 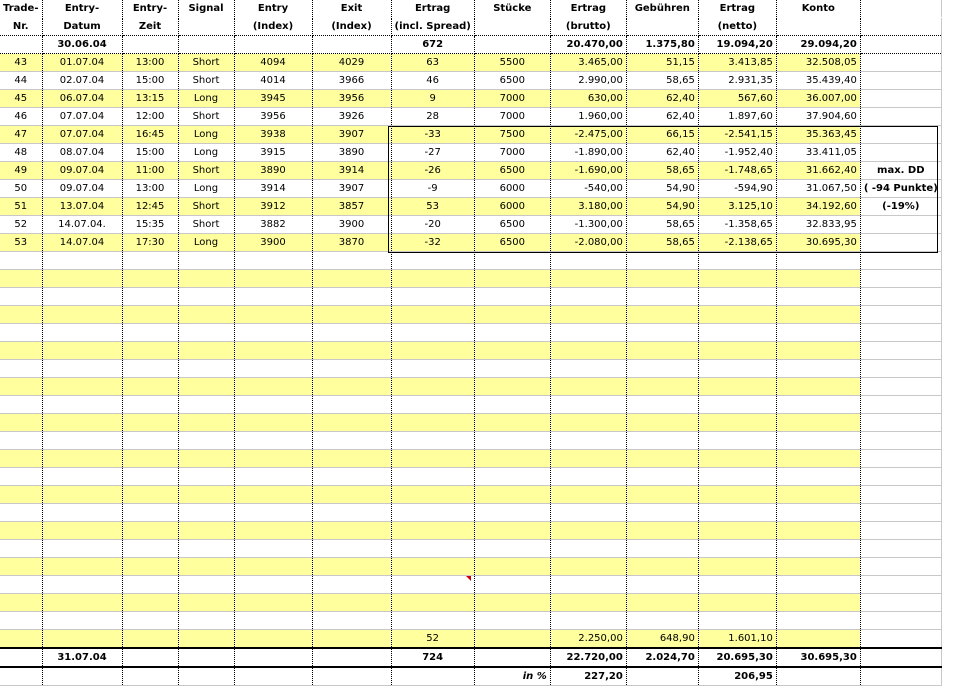 I want to click on cell-c5: 3900, so click(x=352, y=224).